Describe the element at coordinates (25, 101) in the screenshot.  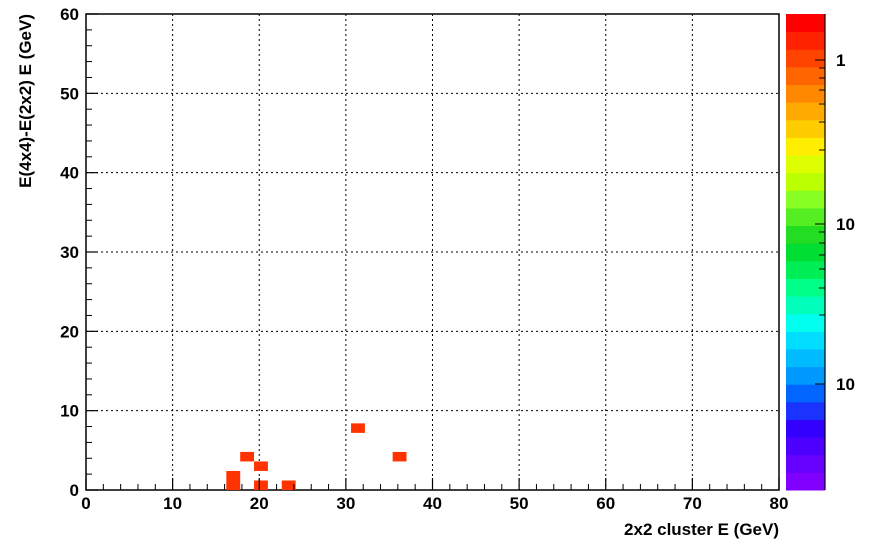
I see `y-axis-label: E(4x4)-E(2x2) E (GeV)` at that location.